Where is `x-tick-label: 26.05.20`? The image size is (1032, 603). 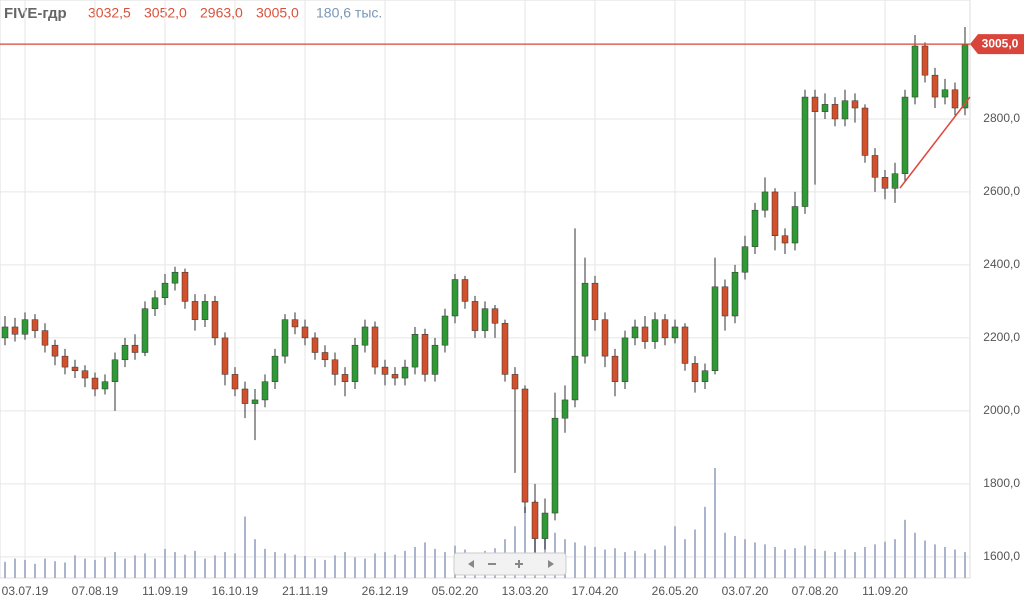
x-tick-label: 26.05.20 is located at coordinates (675, 591).